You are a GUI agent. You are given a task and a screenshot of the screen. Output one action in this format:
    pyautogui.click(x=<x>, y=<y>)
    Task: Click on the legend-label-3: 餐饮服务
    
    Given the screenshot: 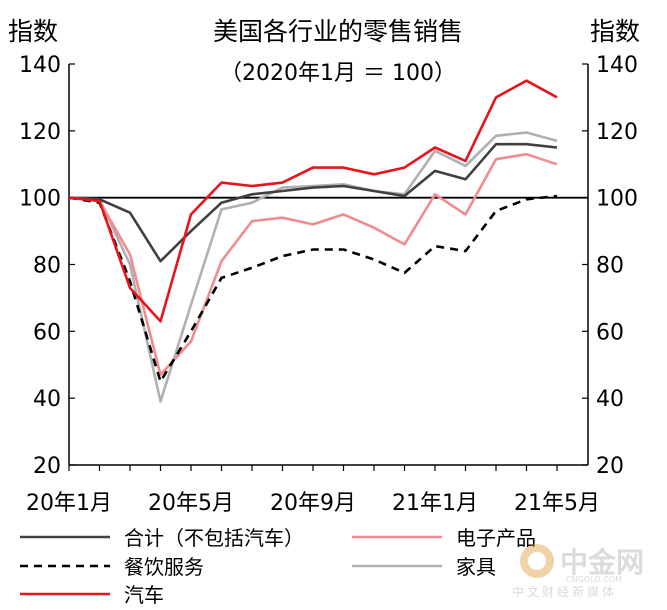 What is the action you would take?
    pyautogui.click(x=164, y=567)
    